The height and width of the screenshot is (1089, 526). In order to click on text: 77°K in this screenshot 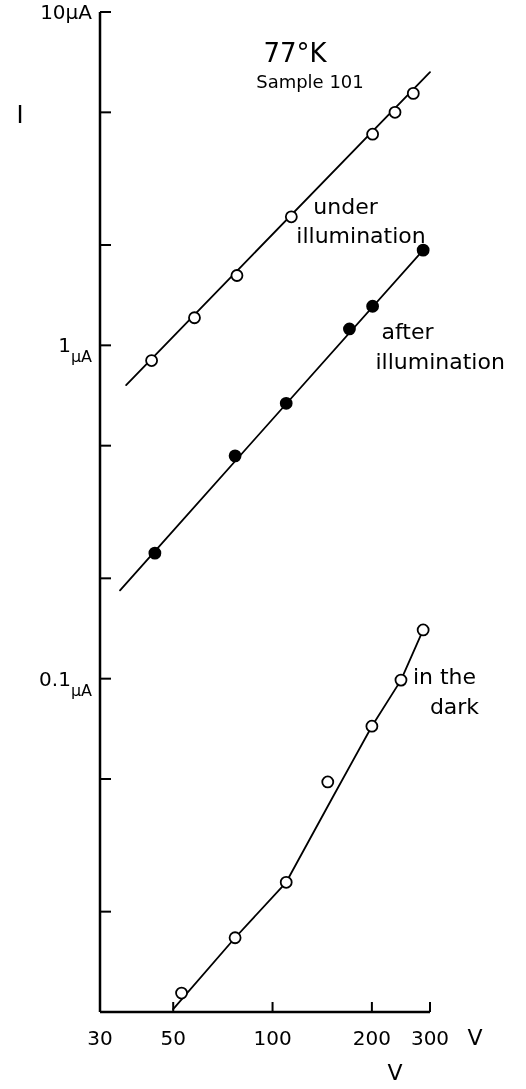, I will do `click(295, 53)`.